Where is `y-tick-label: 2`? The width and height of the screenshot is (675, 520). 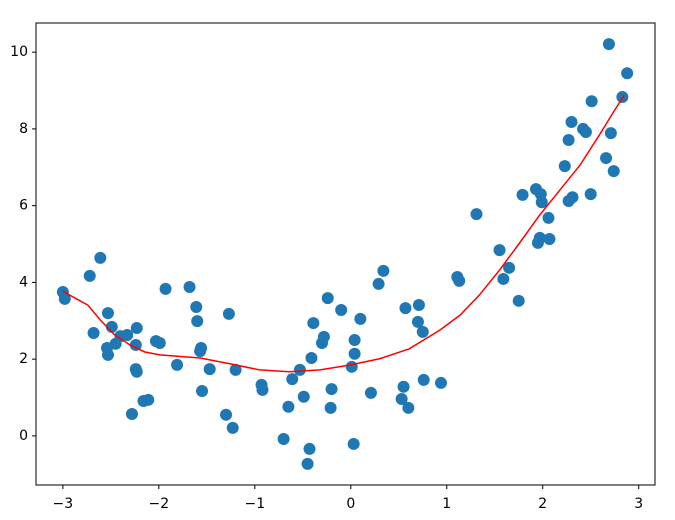 y-tick-label: 2 is located at coordinates (23, 359).